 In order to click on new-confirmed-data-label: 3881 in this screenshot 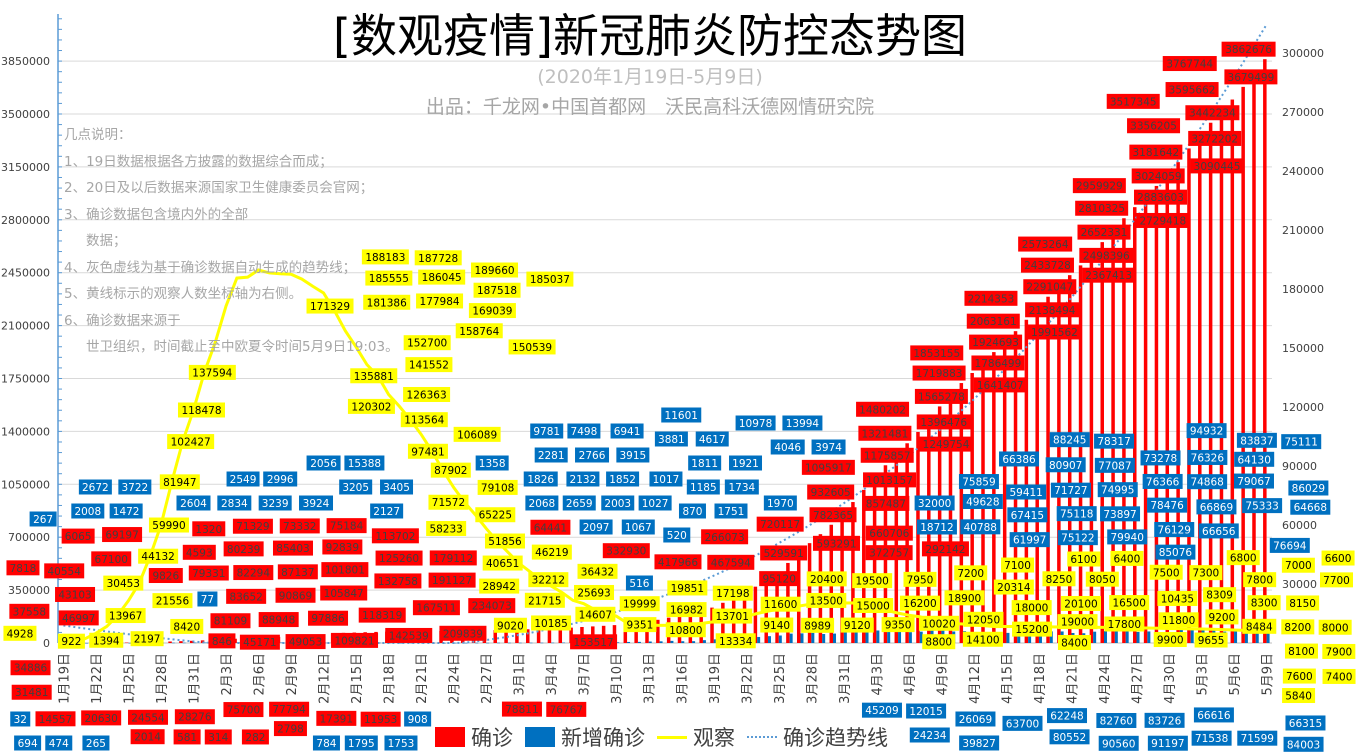, I will do `click(671, 440)`.